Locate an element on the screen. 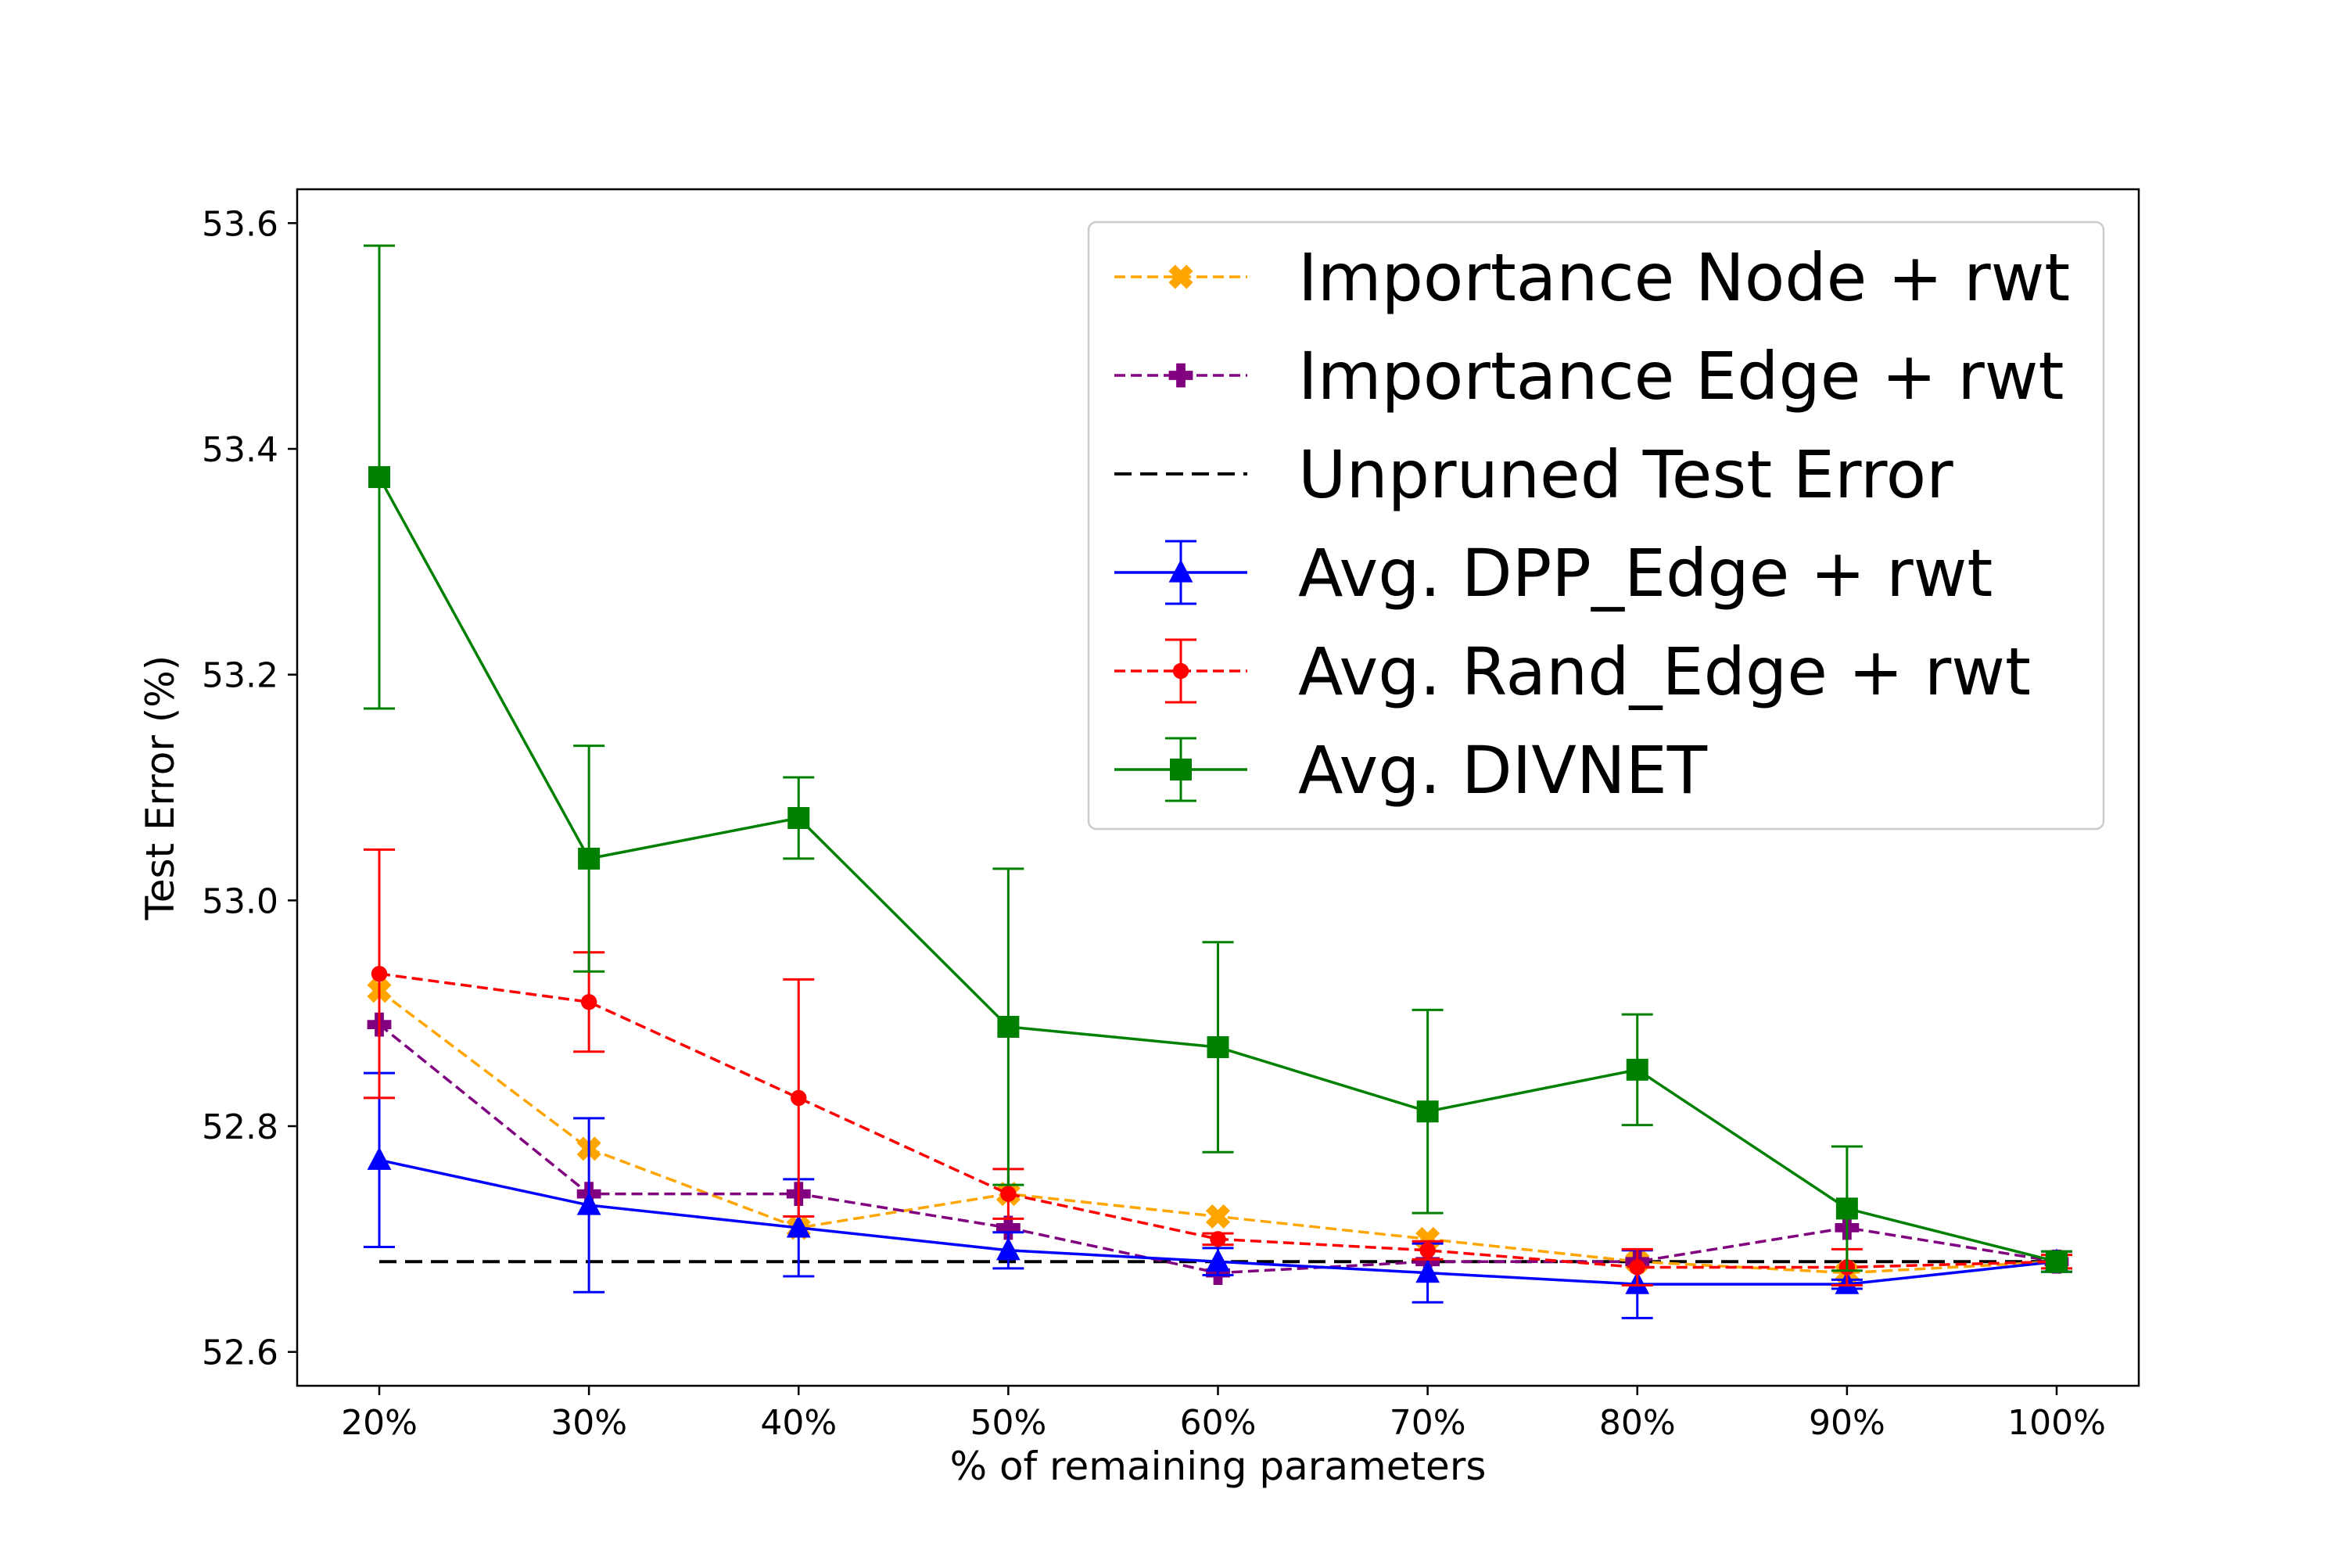 This screenshot has height=1568, width=2346. x-tick-label: 50% is located at coordinates (1008, 1423).